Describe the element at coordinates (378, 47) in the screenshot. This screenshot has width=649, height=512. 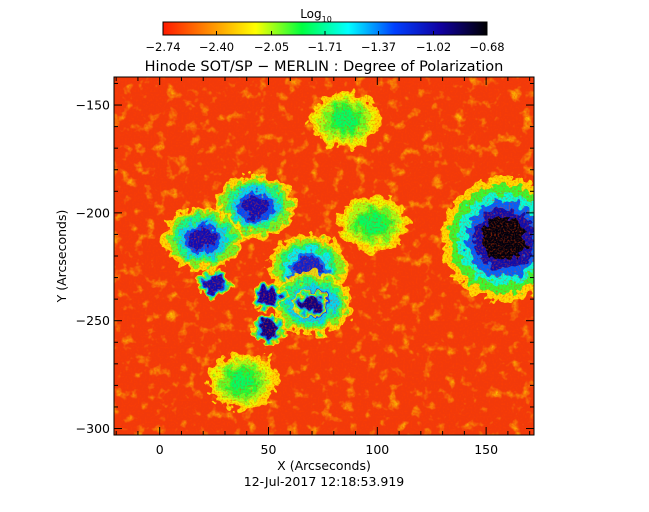
I see `colorbar-tick-label: −1.37` at that location.